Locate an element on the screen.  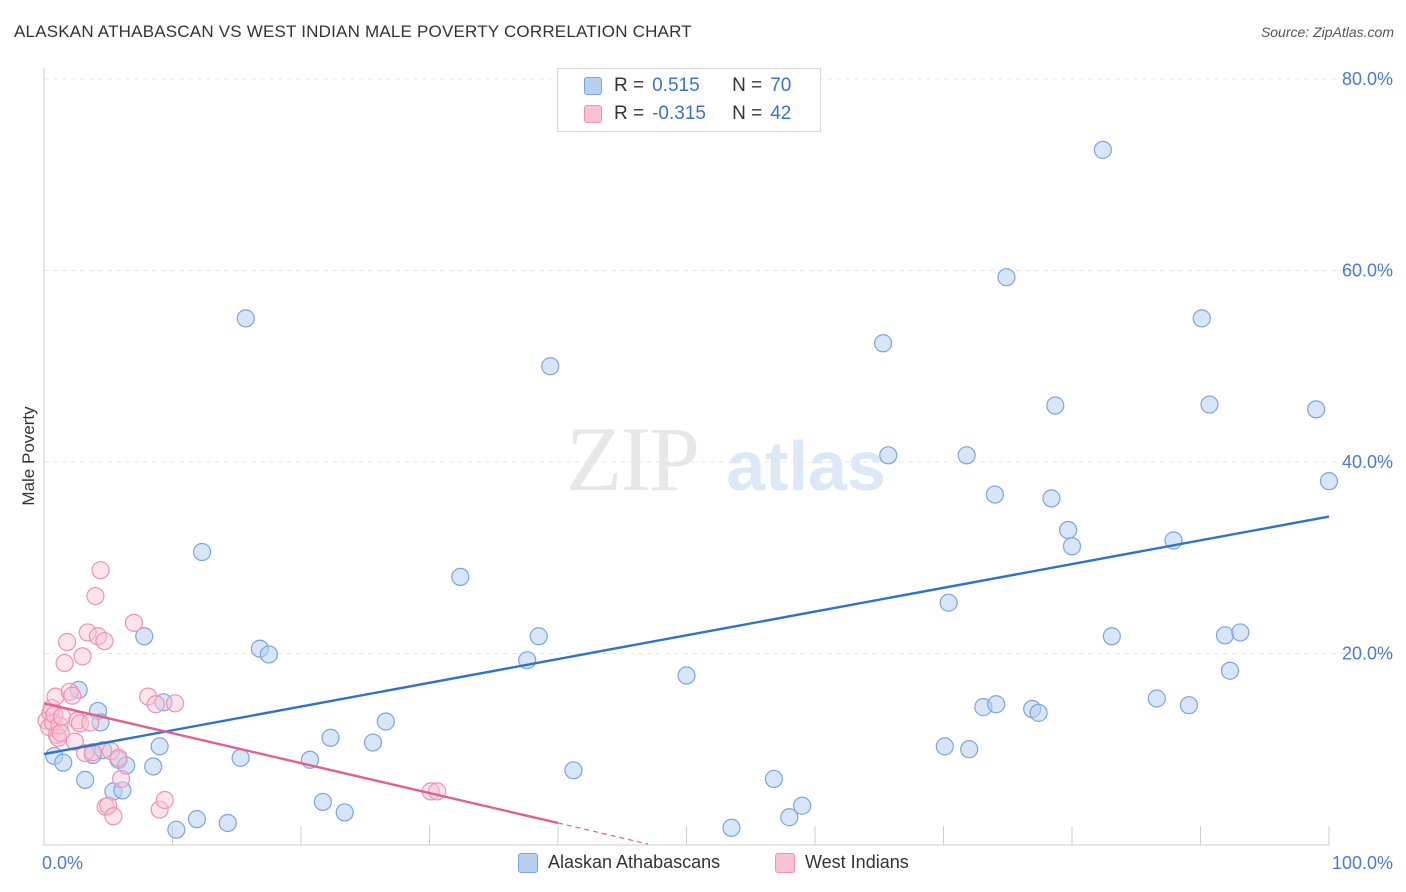
y-tick-label: 40.0% is located at coordinates (1367, 462).